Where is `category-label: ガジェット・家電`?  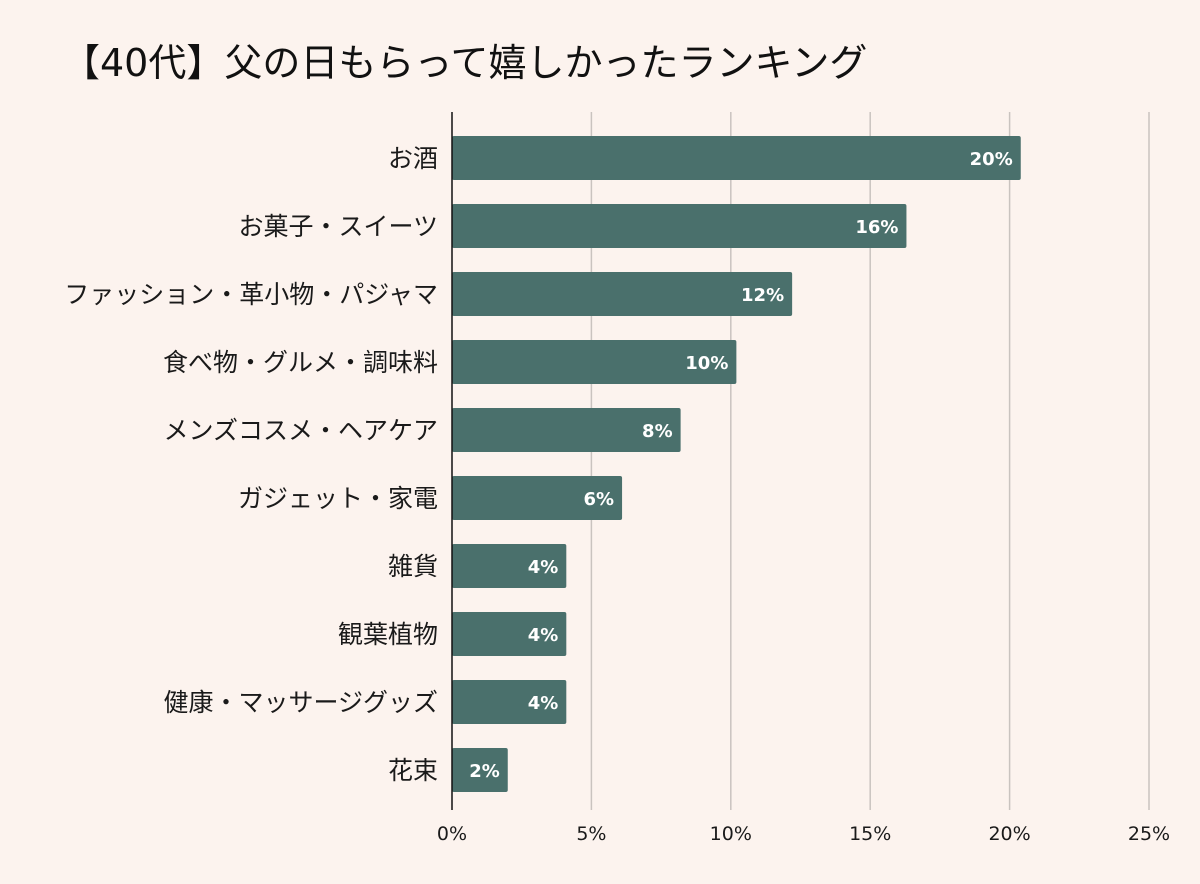
category-label: ガジェット・家電 is located at coordinates (338, 498).